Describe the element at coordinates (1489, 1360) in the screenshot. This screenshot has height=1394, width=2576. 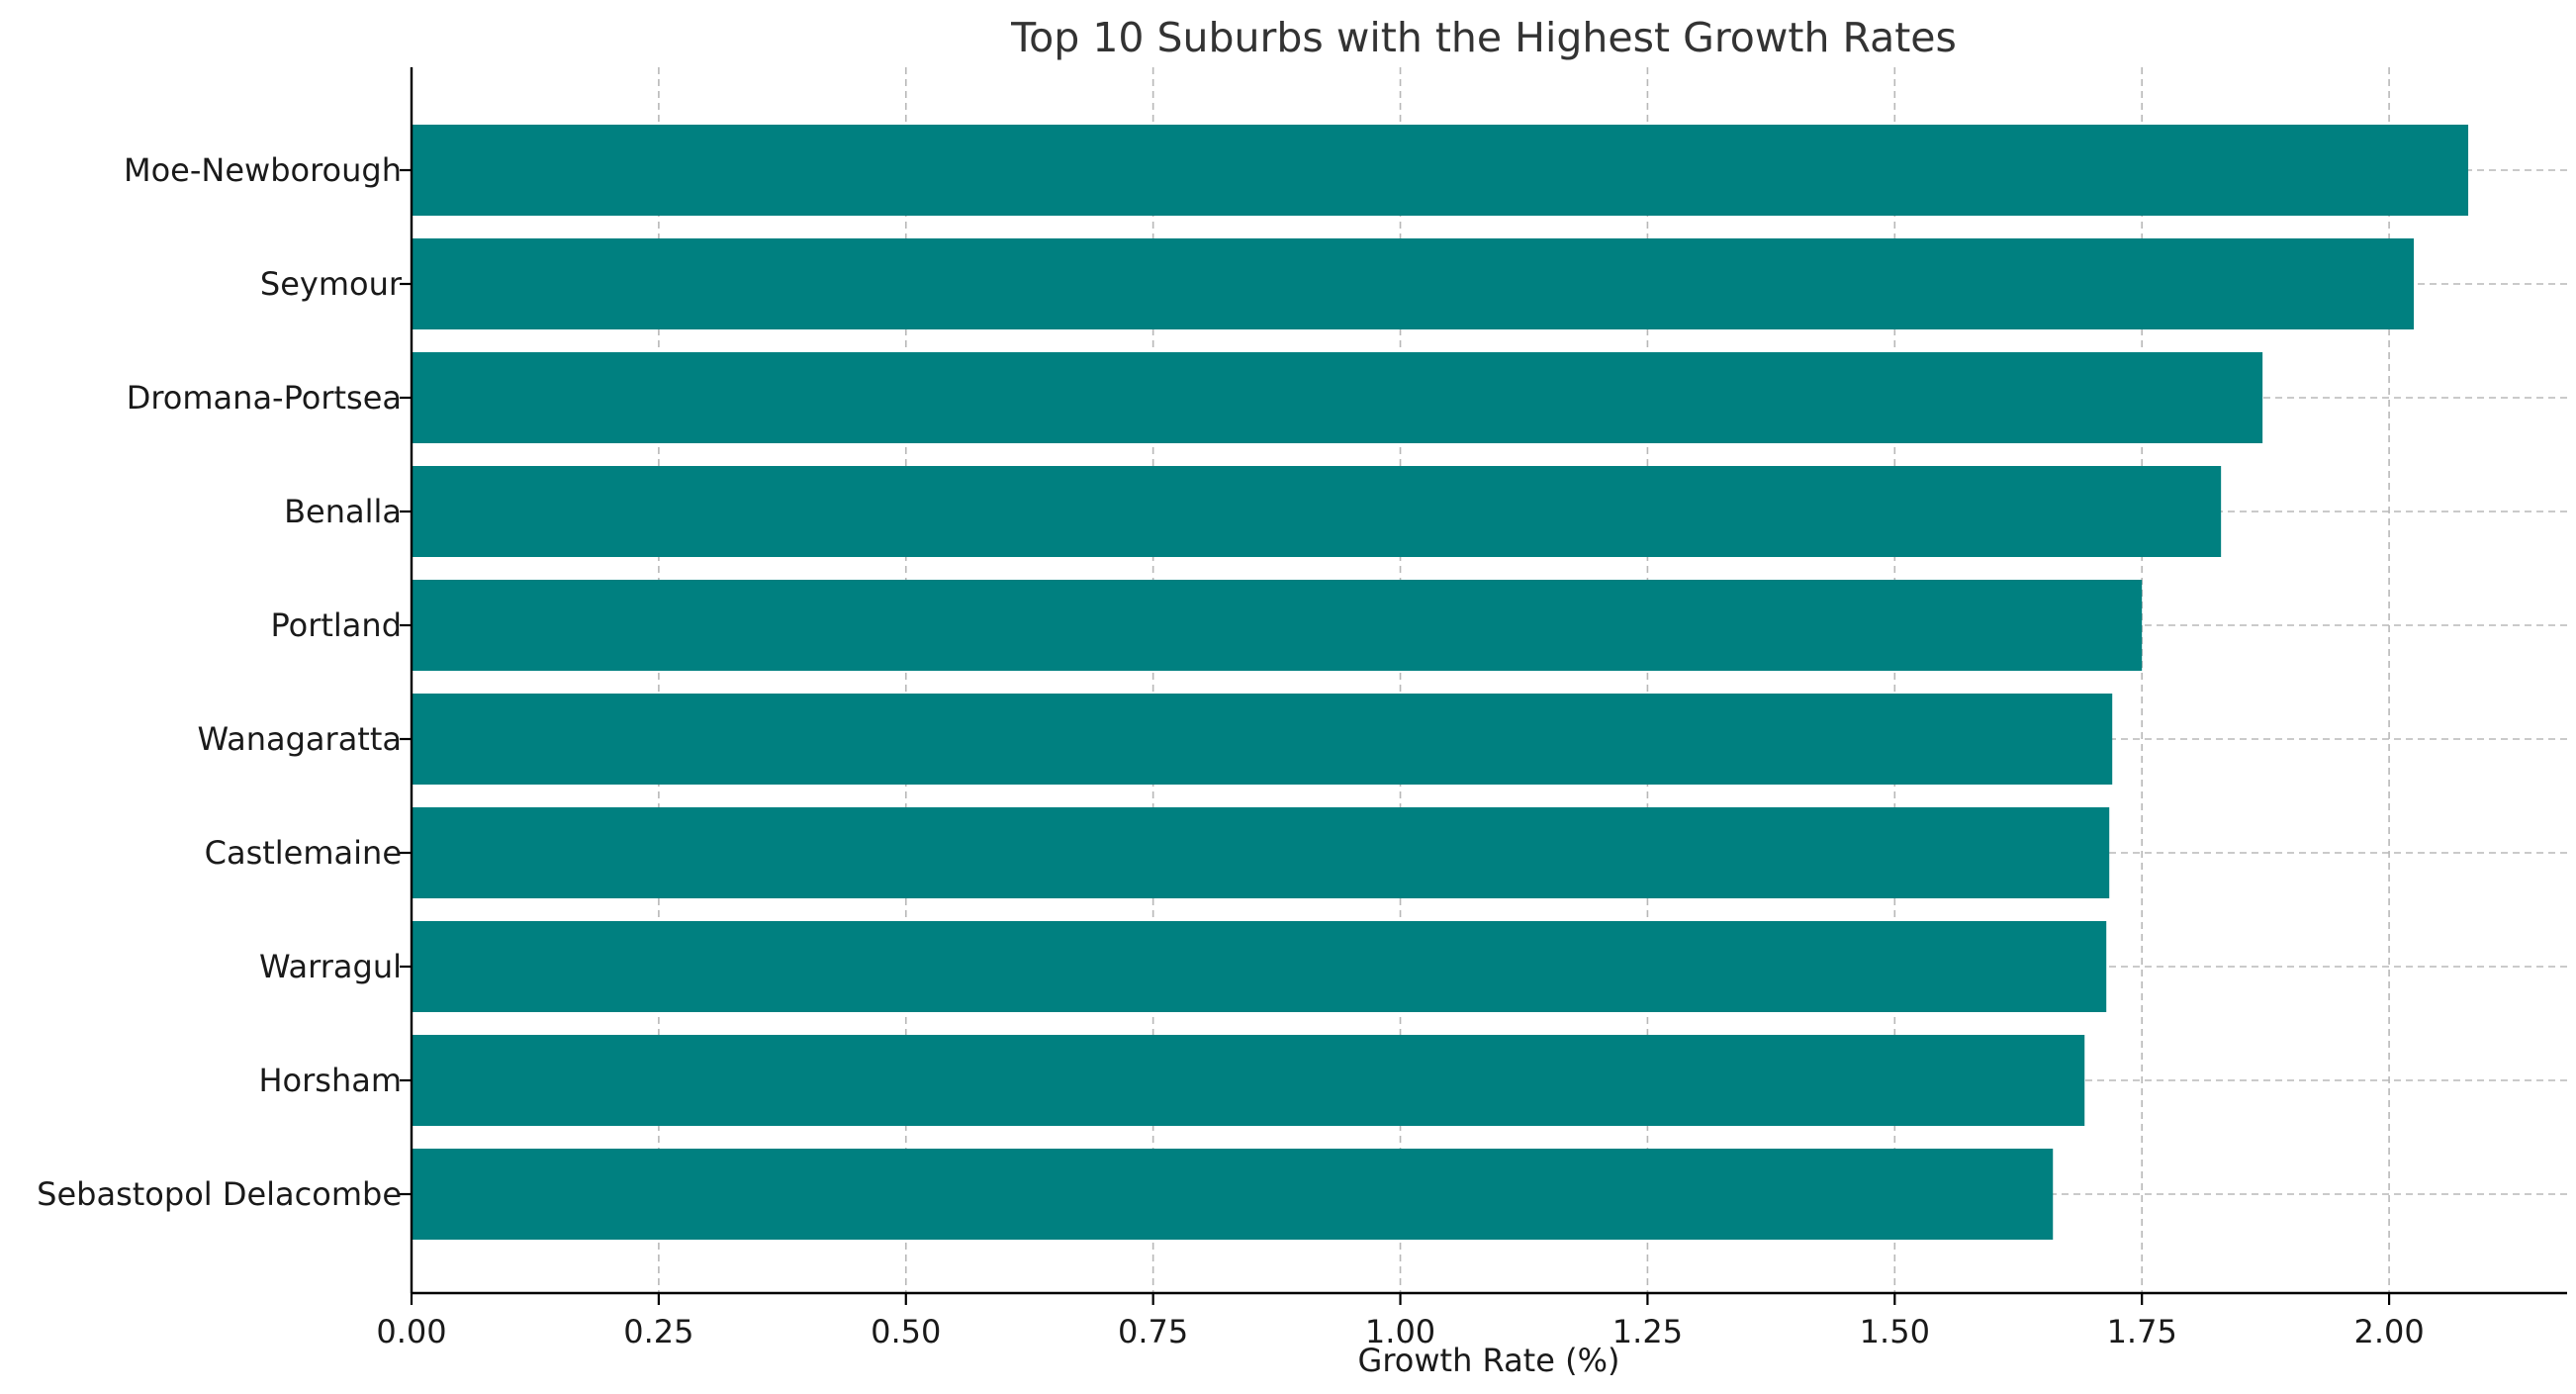
I see `x-axis-label: Growth Rate (%)` at that location.